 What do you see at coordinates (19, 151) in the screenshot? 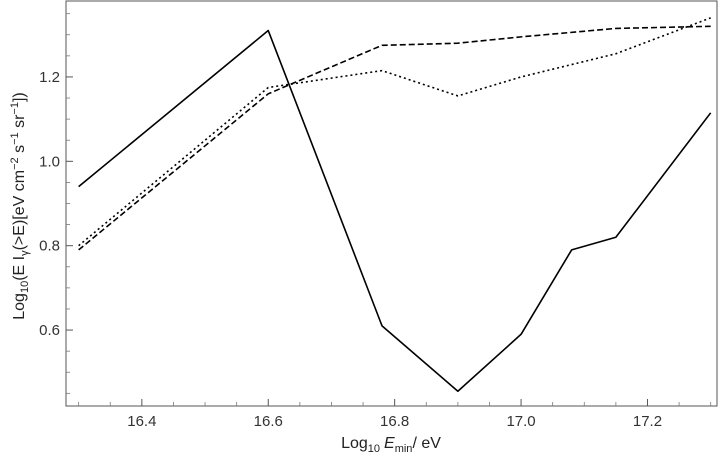
I see `y-axis-label-s: s` at bounding box center [19, 151].